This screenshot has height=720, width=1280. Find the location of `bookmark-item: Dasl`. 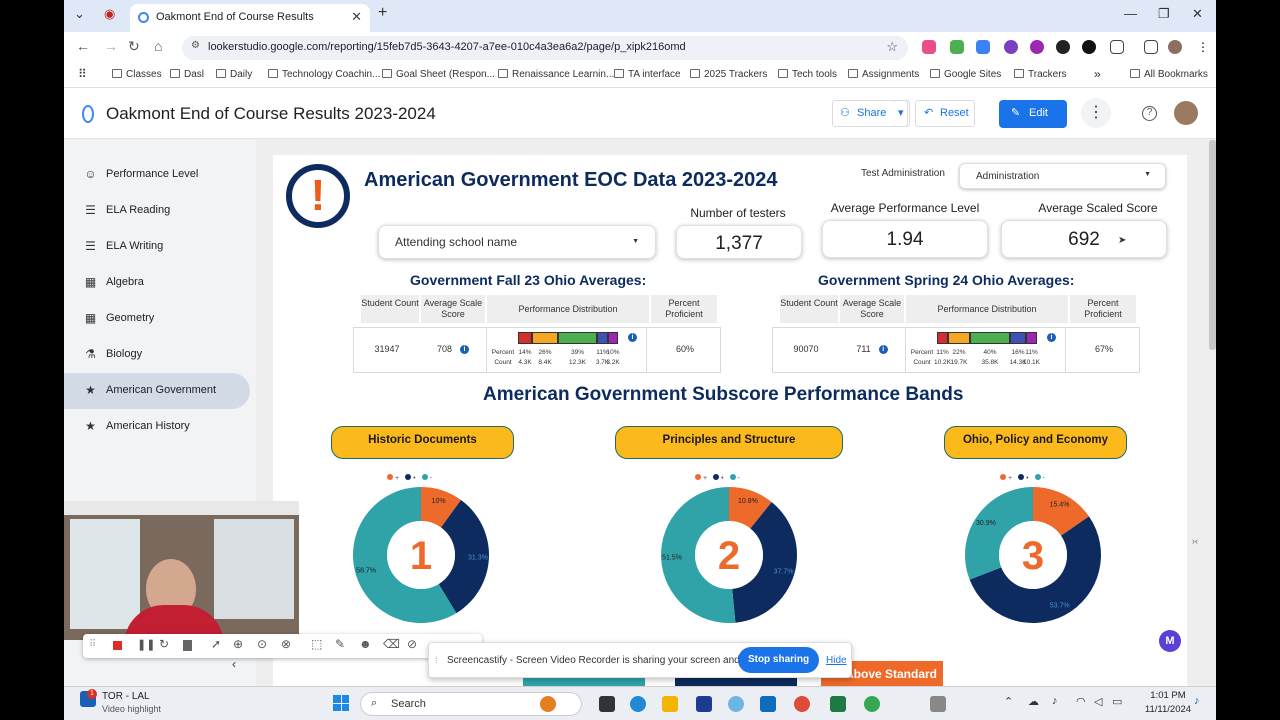

bookmark-item: Dasl is located at coordinates (187, 74).